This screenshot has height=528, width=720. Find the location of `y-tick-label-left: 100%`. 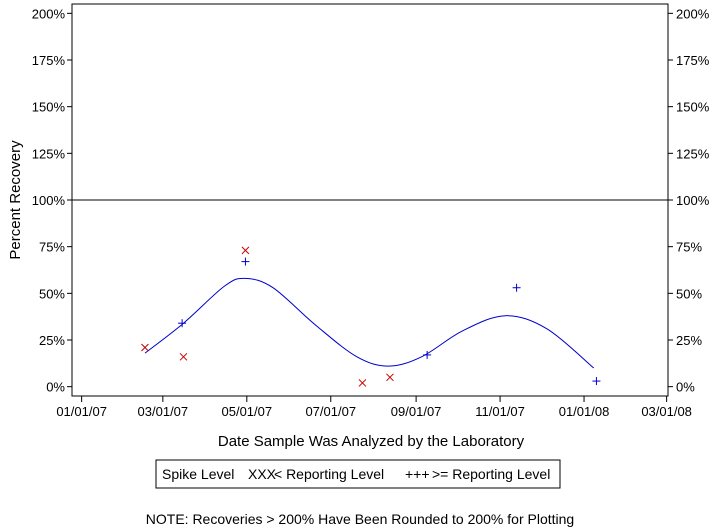

y-tick-label-left: 100% is located at coordinates (49, 200).